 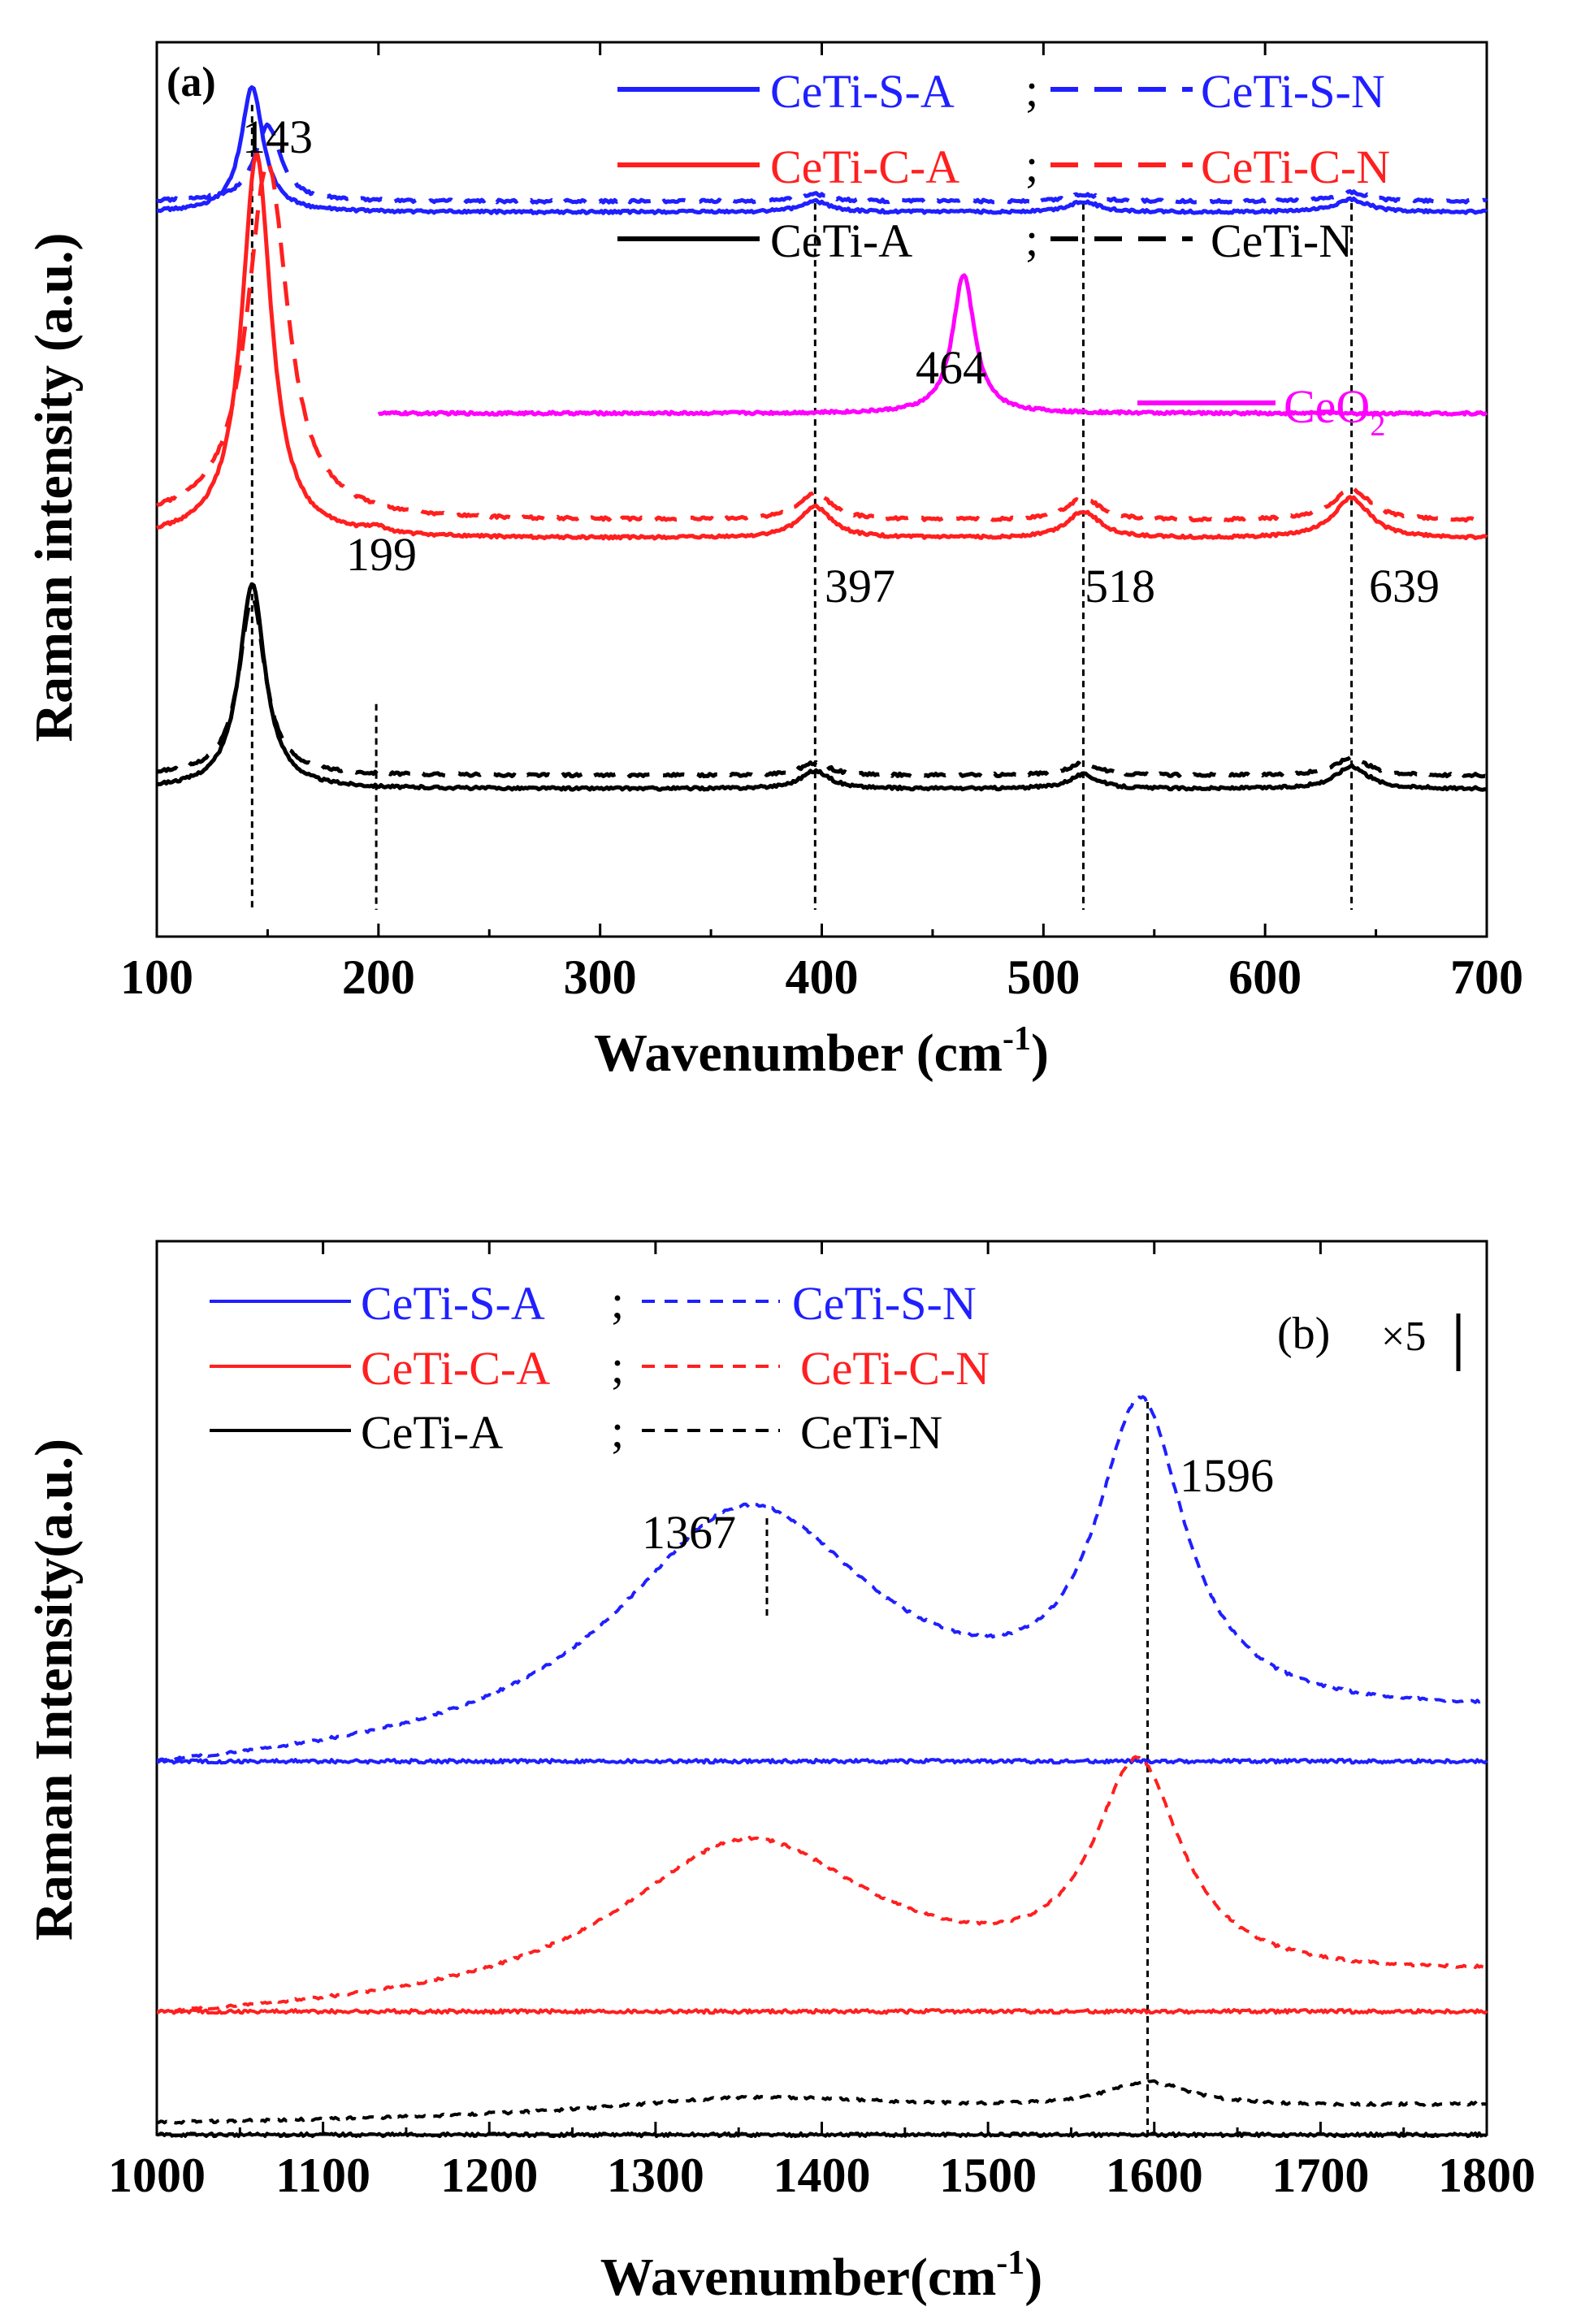 What do you see at coordinates (885, 1303) in the screenshot?
I see `legend-b-label-ceti-s-n: CeTi-S-N` at bounding box center [885, 1303].